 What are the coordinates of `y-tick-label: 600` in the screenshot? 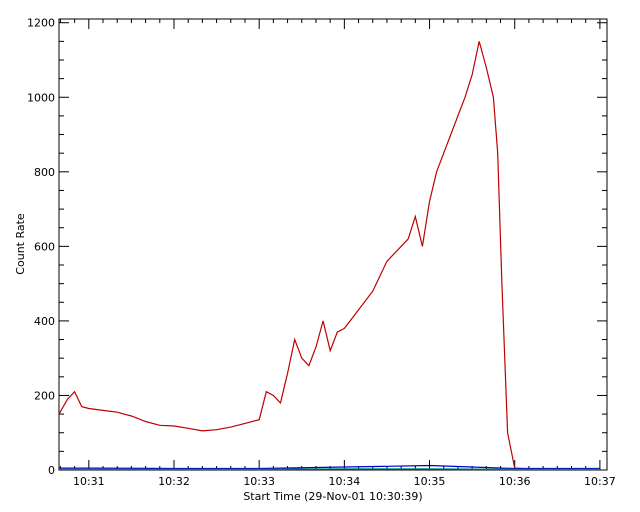 It's located at (44, 246).